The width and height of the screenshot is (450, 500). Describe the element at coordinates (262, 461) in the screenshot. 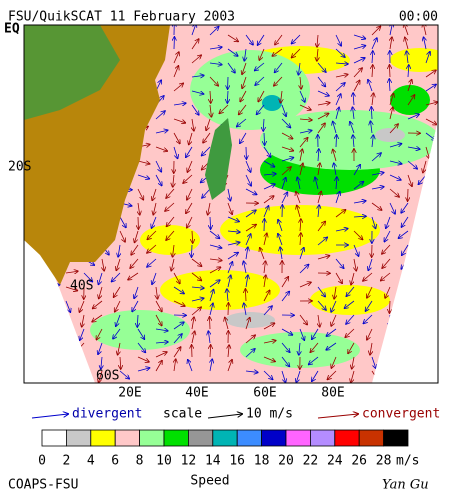

I see `color-scale-label: 18` at that location.